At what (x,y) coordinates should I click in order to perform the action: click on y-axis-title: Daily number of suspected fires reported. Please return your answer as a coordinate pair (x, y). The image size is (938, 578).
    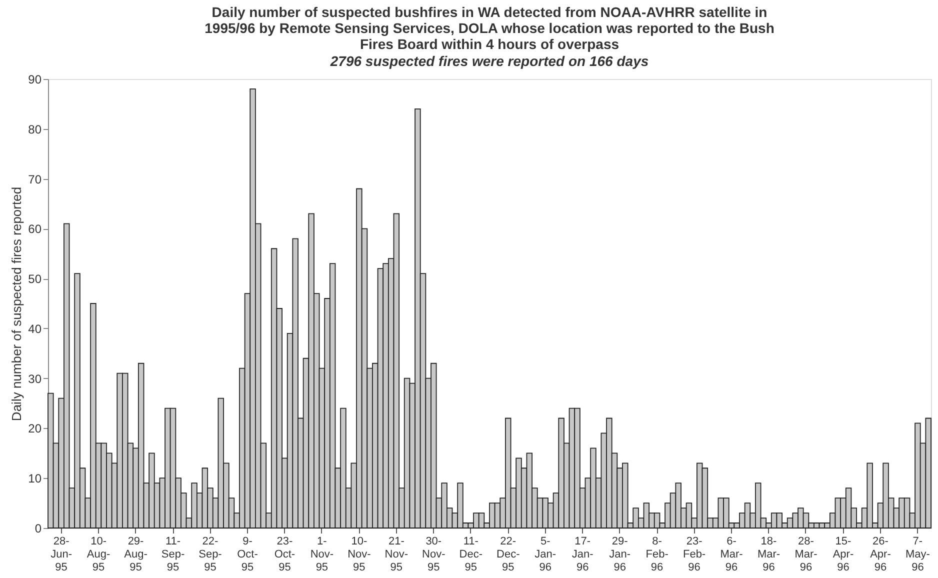
    Looking at the image, I should click on (16, 304).